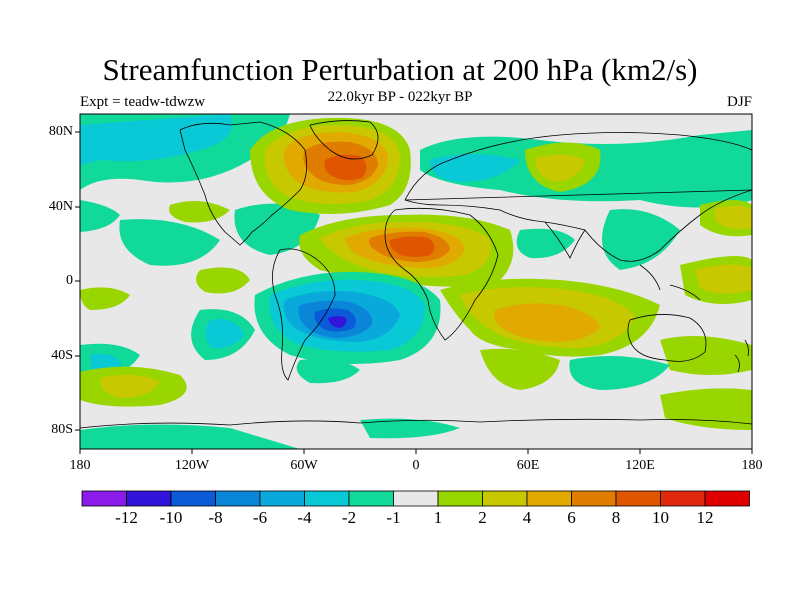 This screenshot has width=800, height=600. Describe the element at coordinates (400, 97) in the screenshot. I see `period-label: 22.0kyr BP - 022kyr BP` at that location.